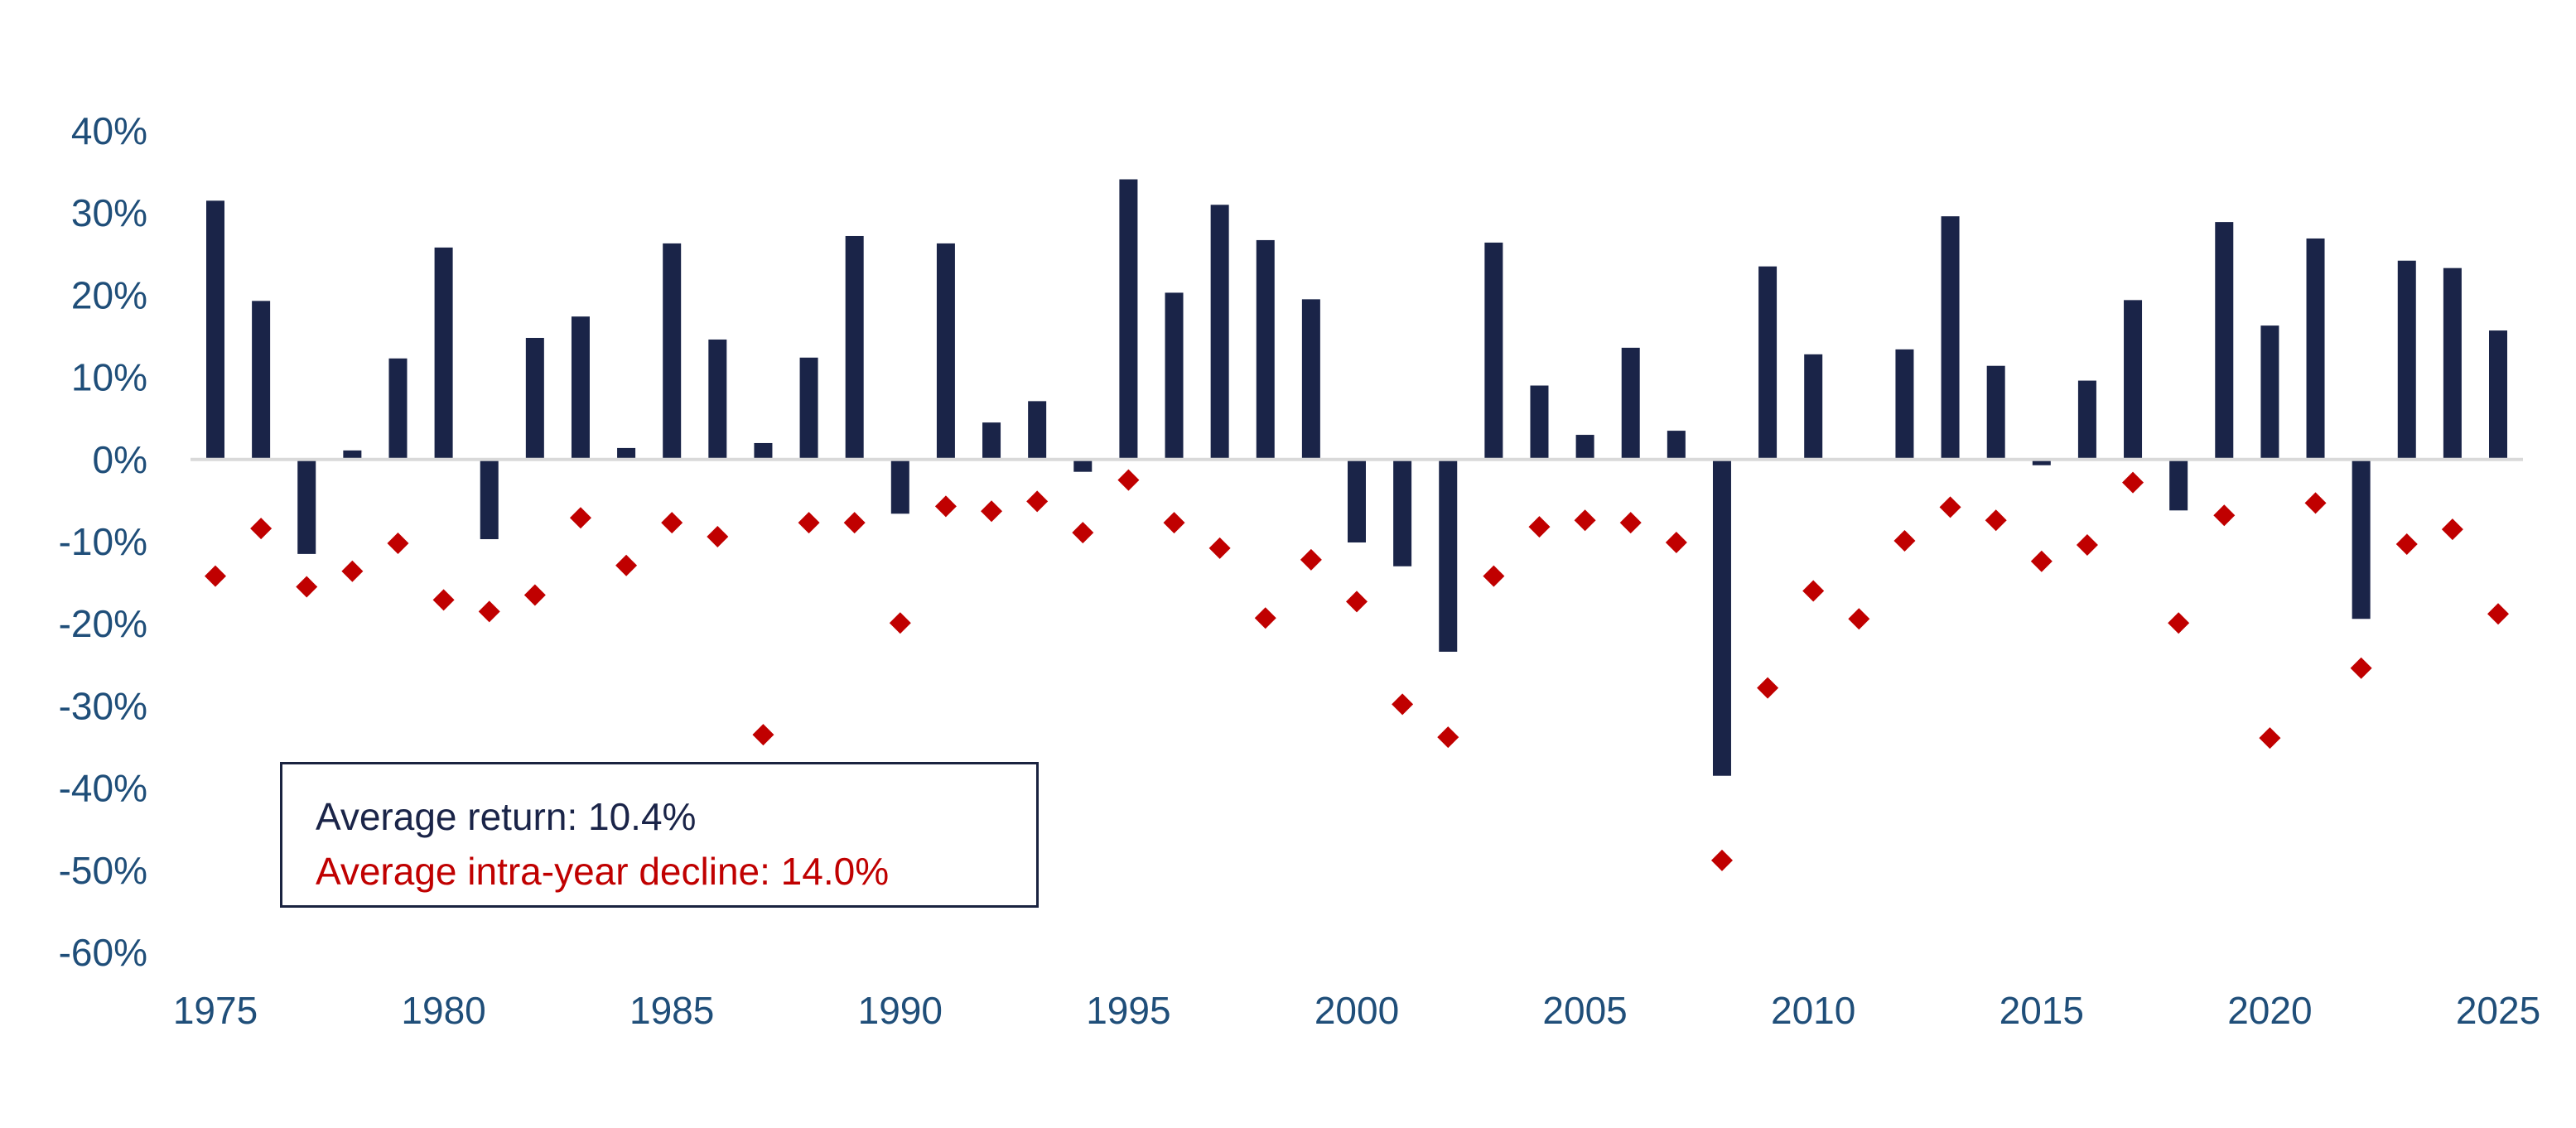 This screenshot has width=2576, height=1128. What do you see at coordinates (900, 623) in the screenshot?
I see `decline-point-1990` at bounding box center [900, 623].